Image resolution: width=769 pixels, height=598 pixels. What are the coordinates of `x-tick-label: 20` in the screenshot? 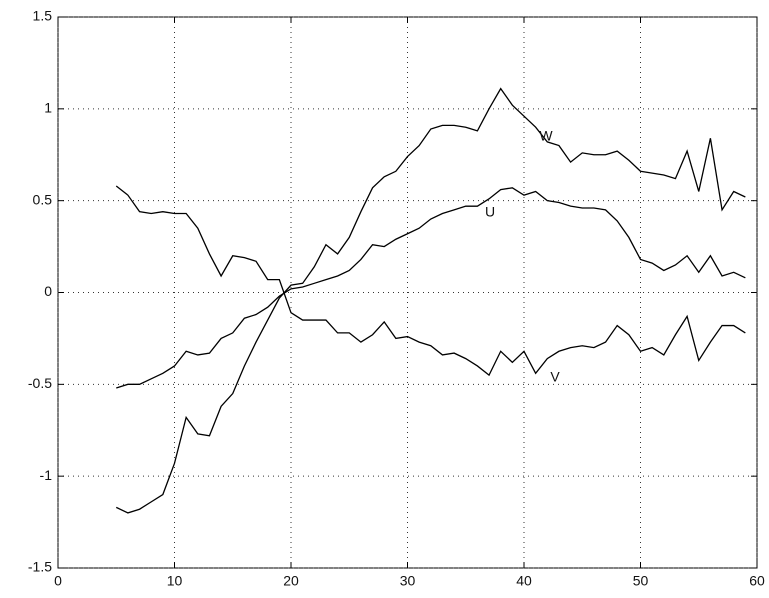 It's located at (291, 581).